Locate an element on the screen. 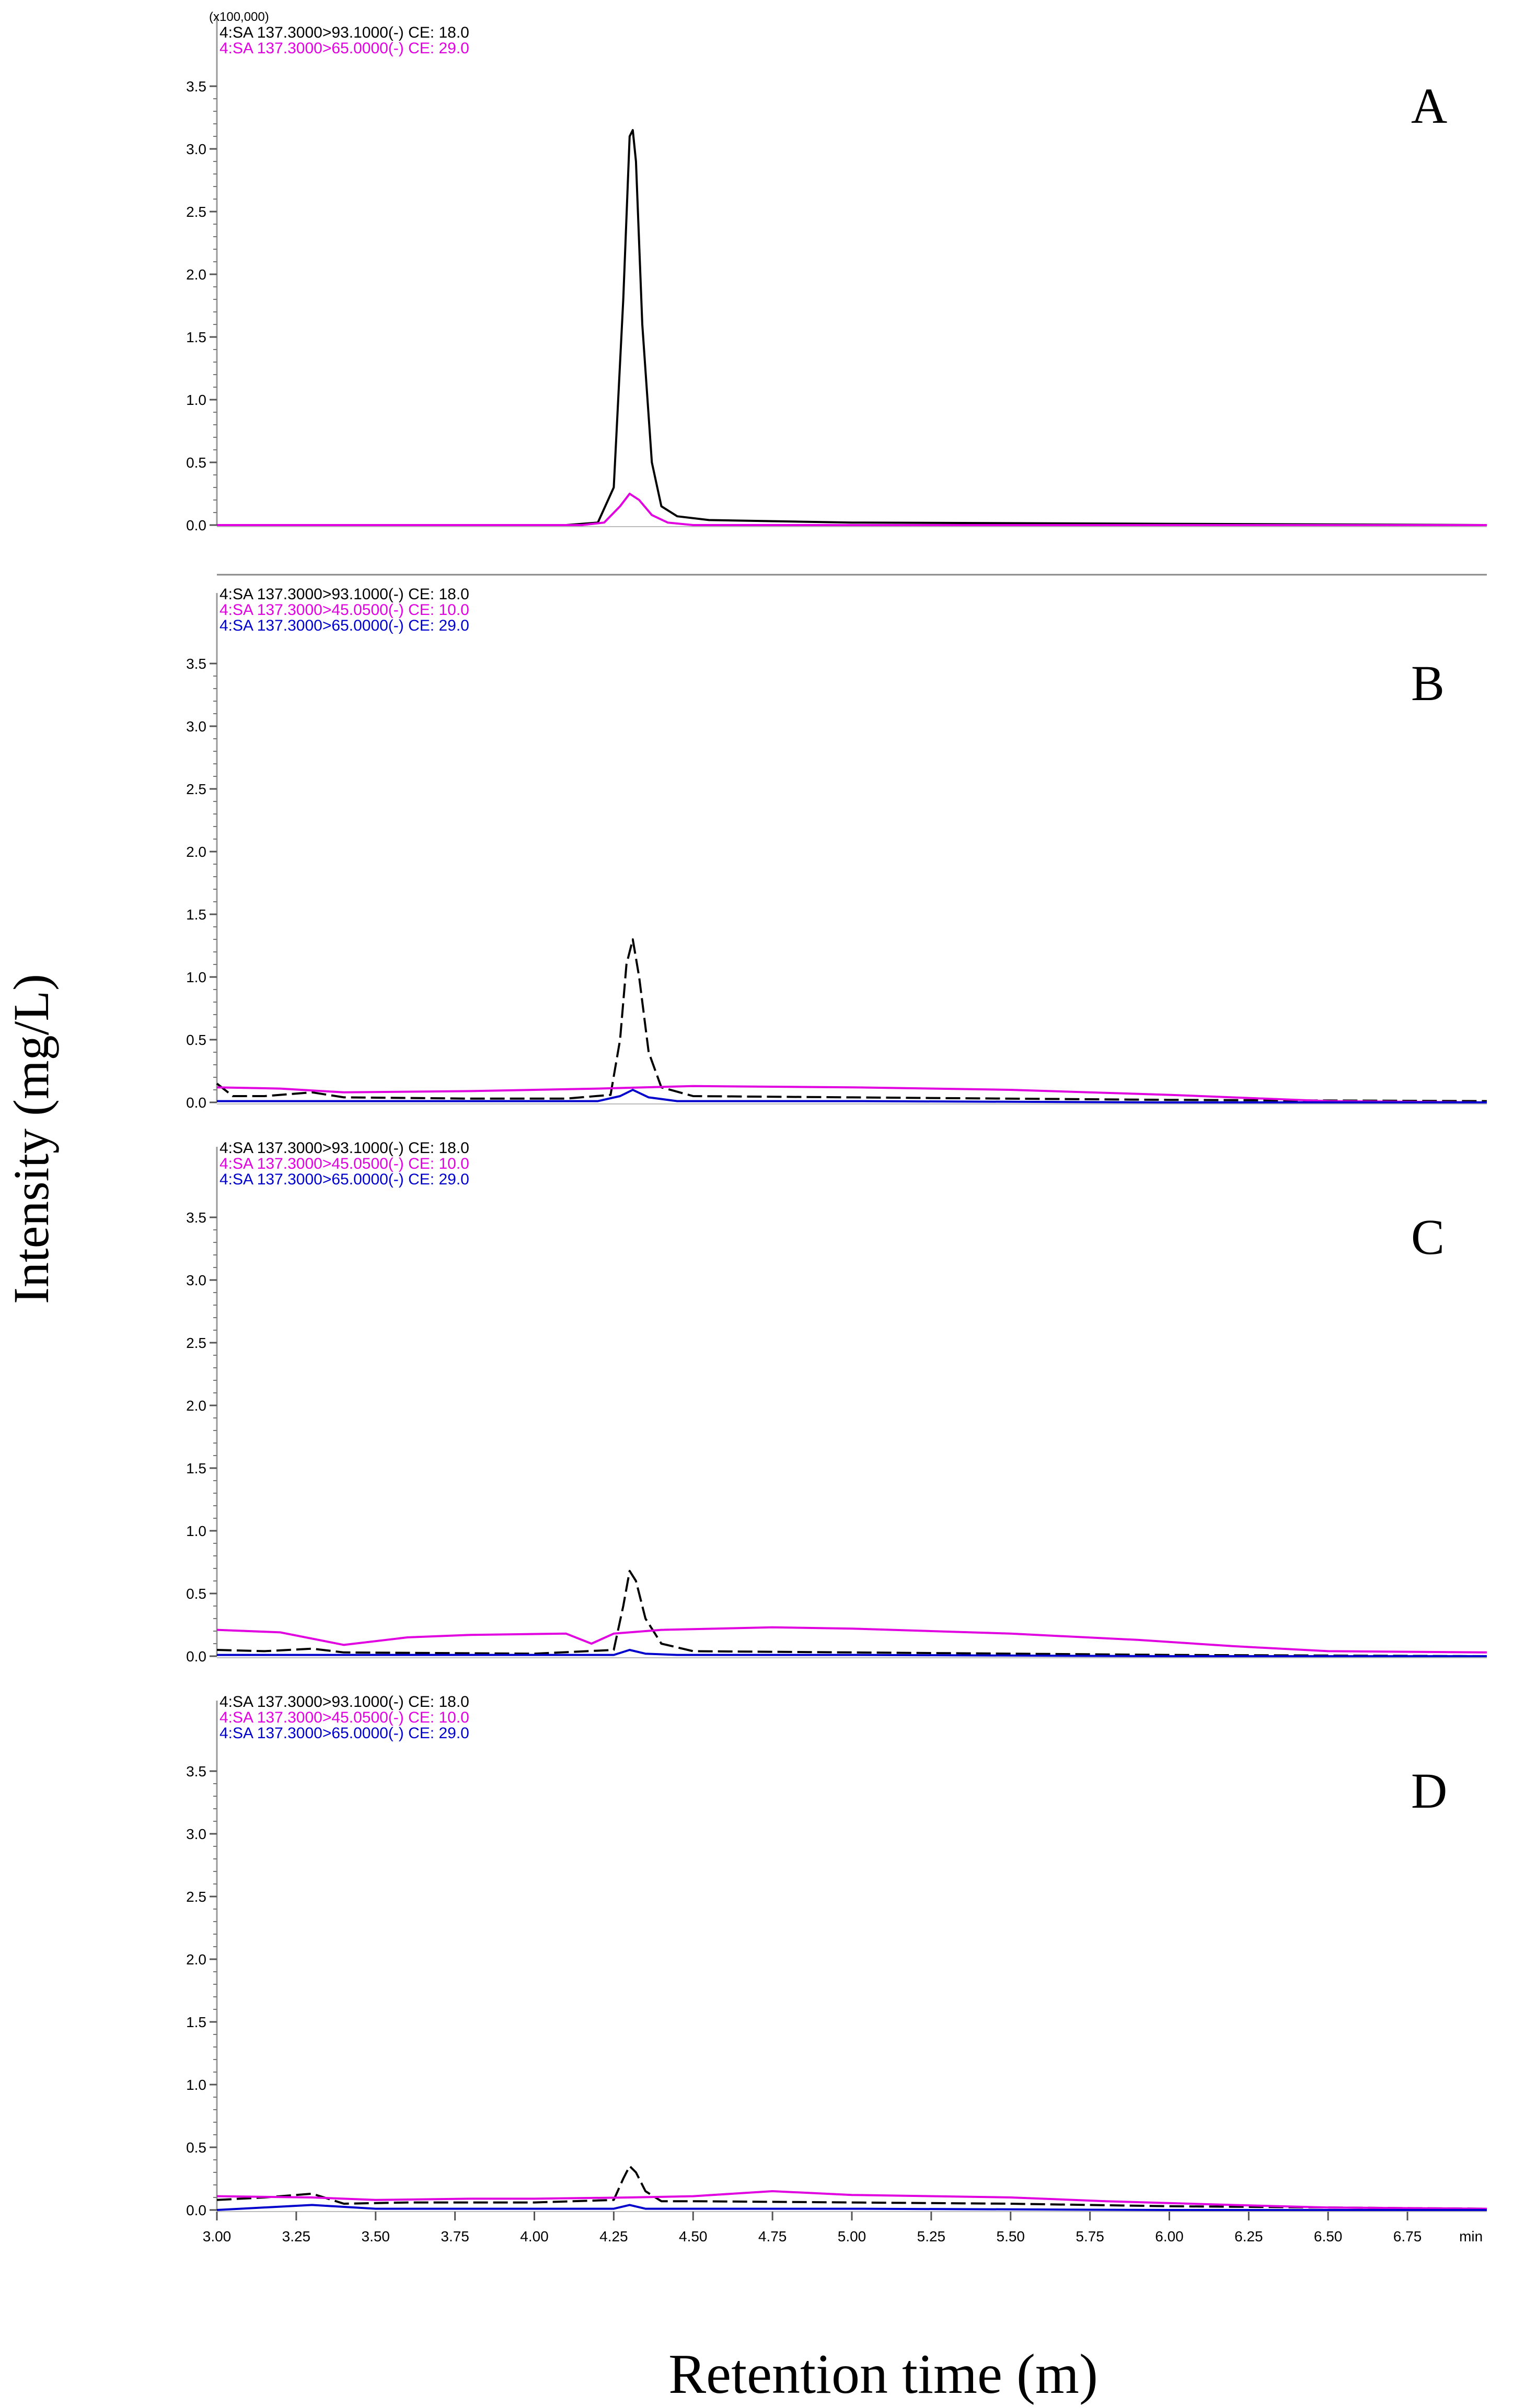 This screenshot has width=1514, height=2408. x-tick-label: 3.50 is located at coordinates (376, 2236).